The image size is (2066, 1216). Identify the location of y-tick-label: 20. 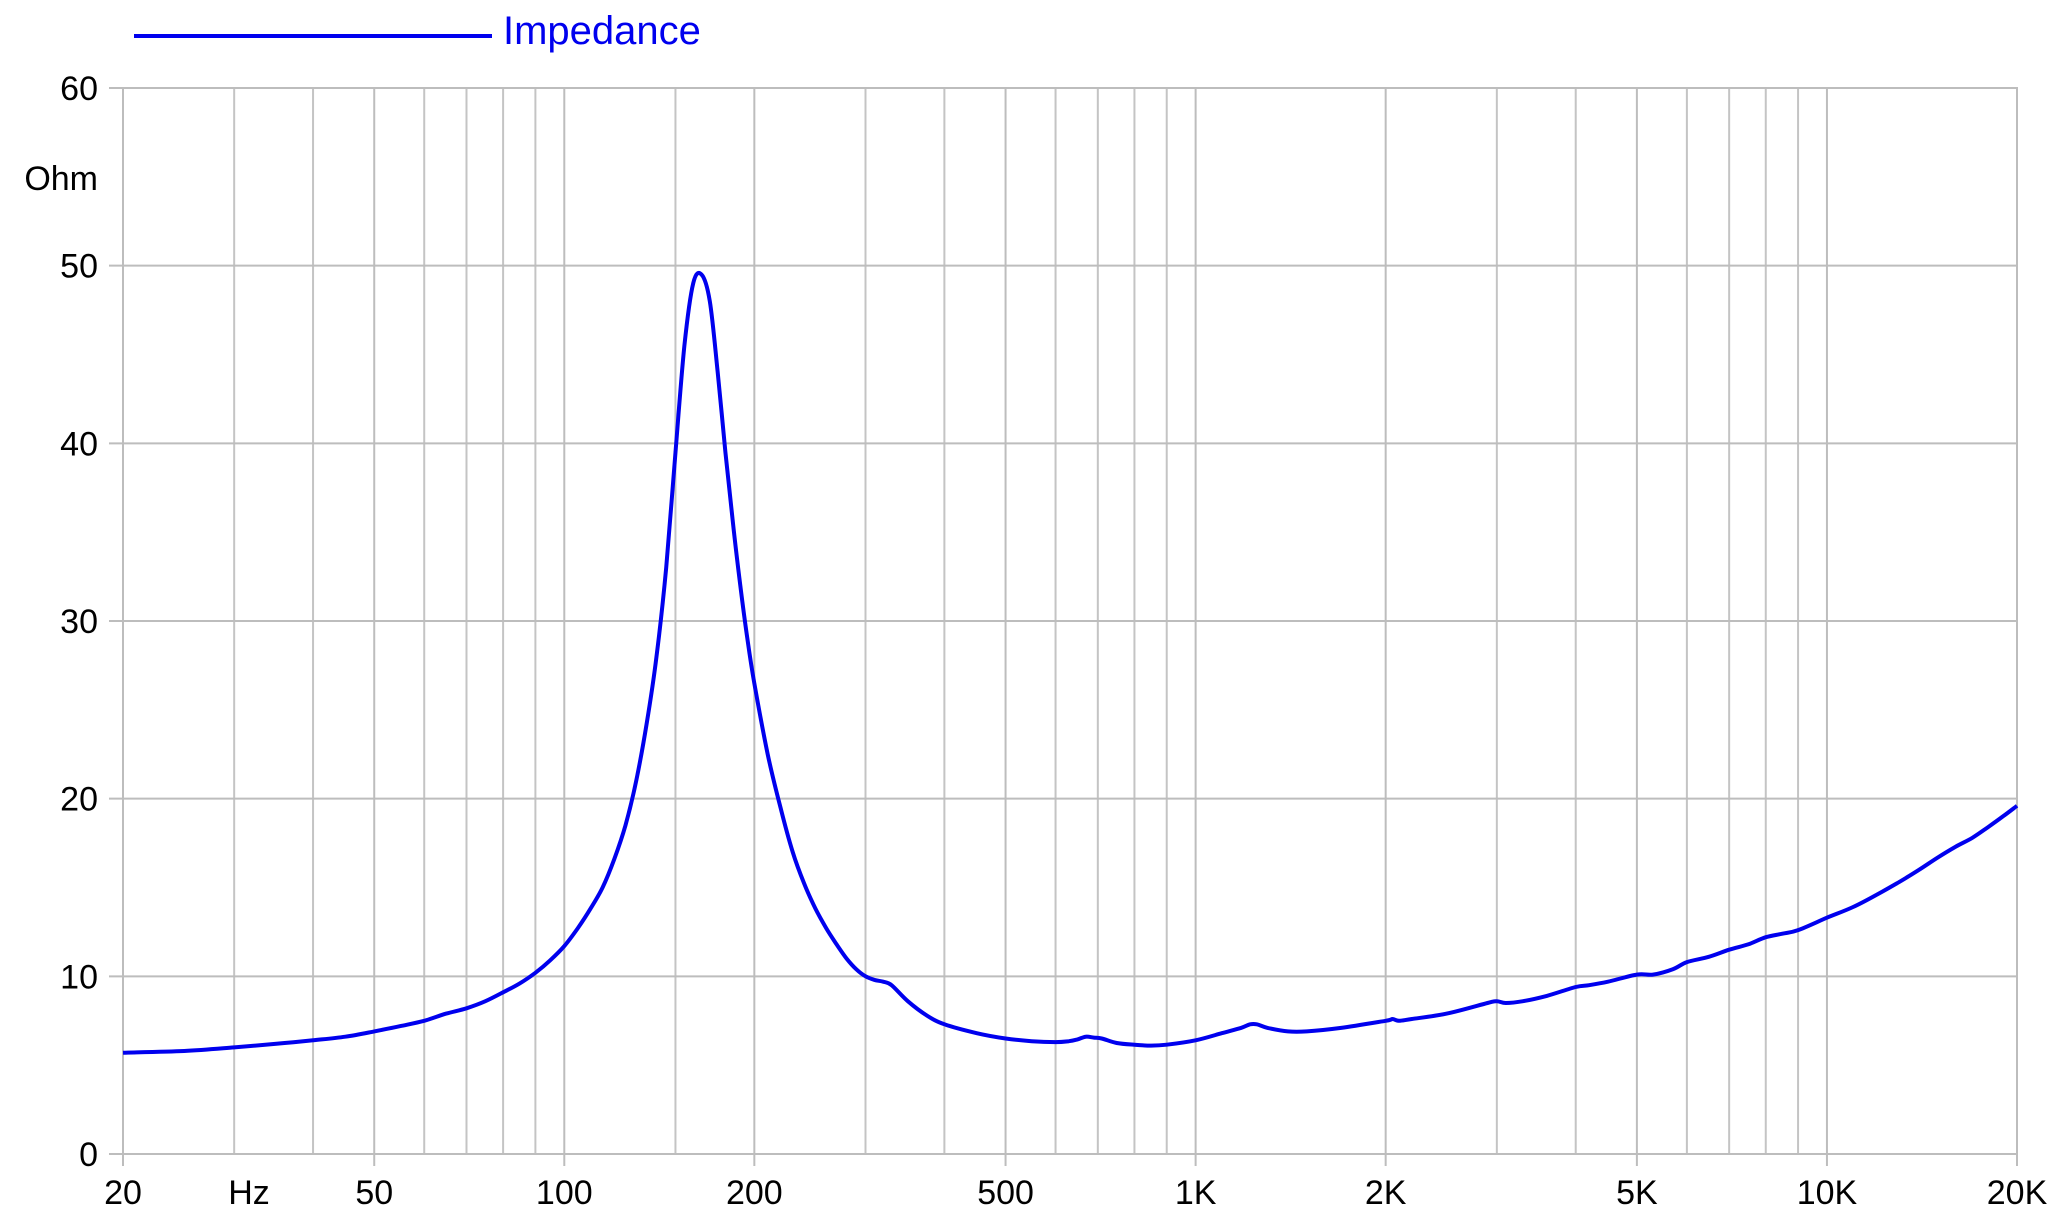
(79, 800).